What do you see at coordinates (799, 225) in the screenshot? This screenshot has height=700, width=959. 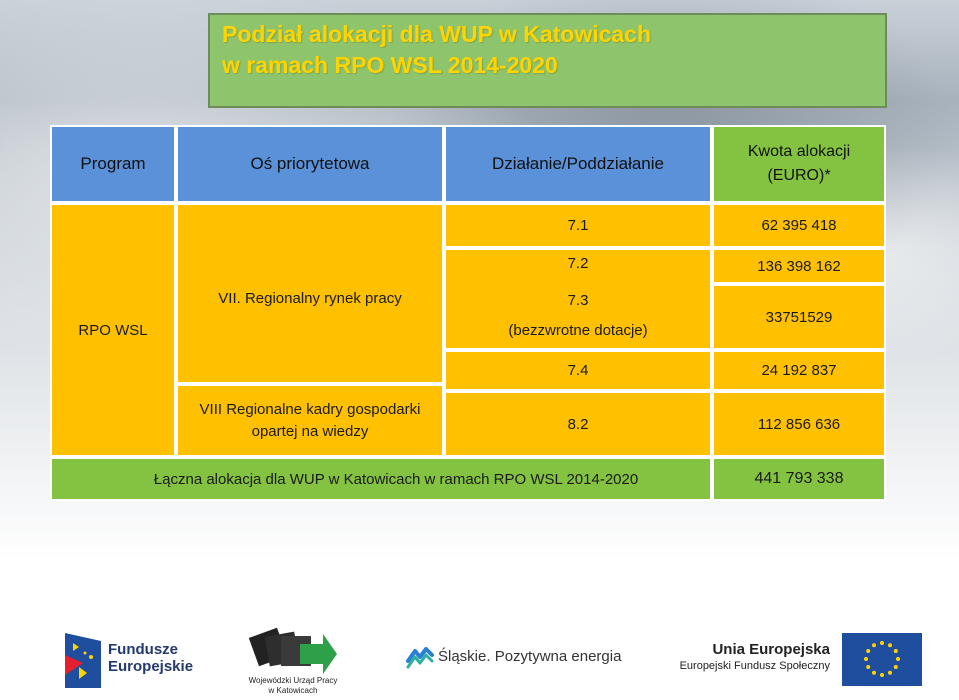 I see `cell-kwota-71: 62 395 418` at bounding box center [799, 225].